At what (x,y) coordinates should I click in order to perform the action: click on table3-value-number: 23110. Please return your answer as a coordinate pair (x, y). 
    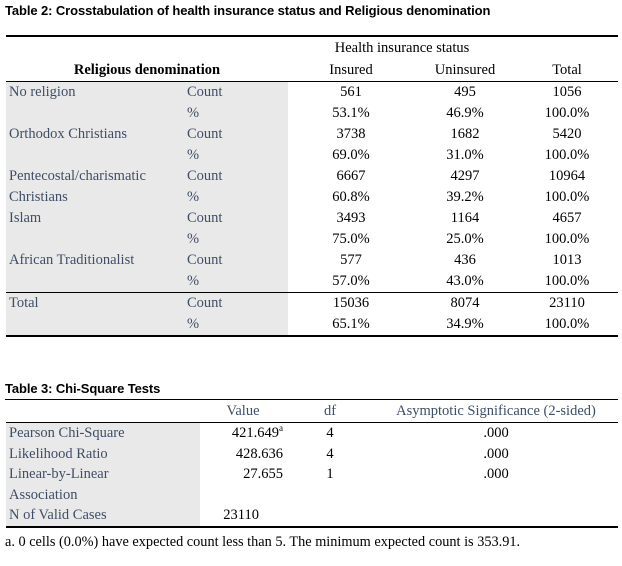
    Looking at the image, I should click on (241, 515).